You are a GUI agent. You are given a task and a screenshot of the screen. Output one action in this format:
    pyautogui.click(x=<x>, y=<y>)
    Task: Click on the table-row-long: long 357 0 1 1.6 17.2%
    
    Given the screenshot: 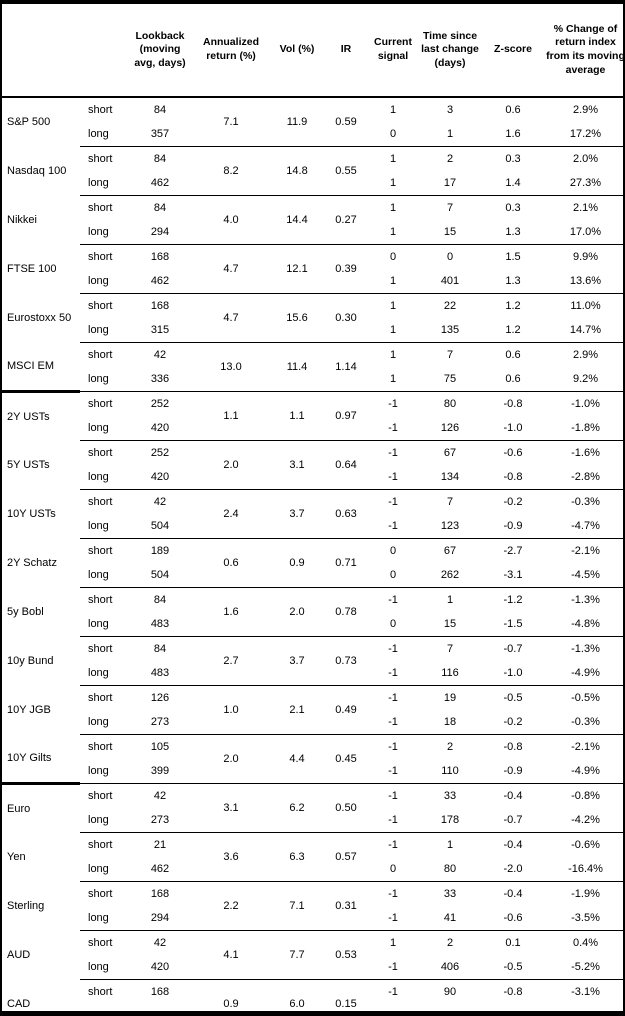 What is the action you would take?
    pyautogui.click(x=312, y=134)
    